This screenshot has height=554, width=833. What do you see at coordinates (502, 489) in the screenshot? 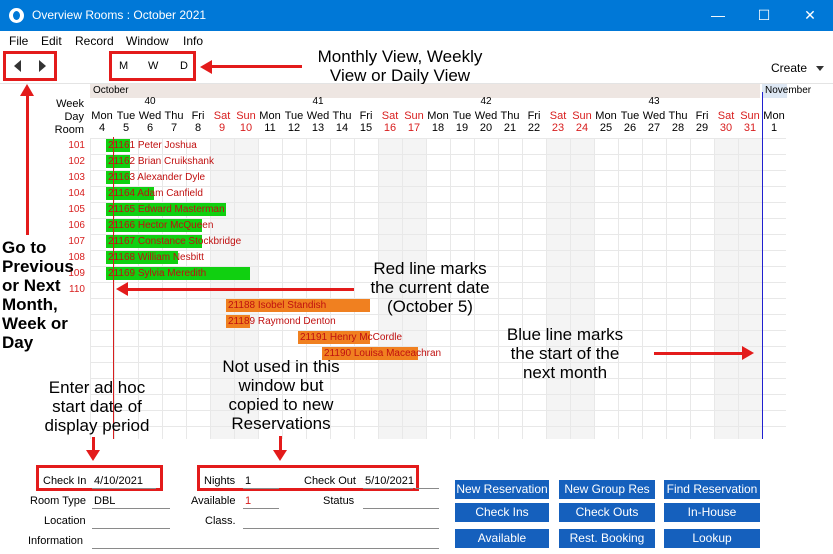
I see `new-reservation-button: New Reservation` at bounding box center [502, 489].